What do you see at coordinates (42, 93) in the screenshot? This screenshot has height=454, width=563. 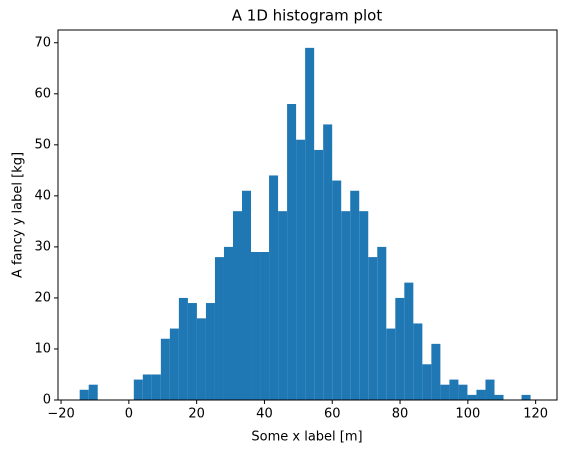 I see `y-tick-label: 60` at bounding box center [42, 93].